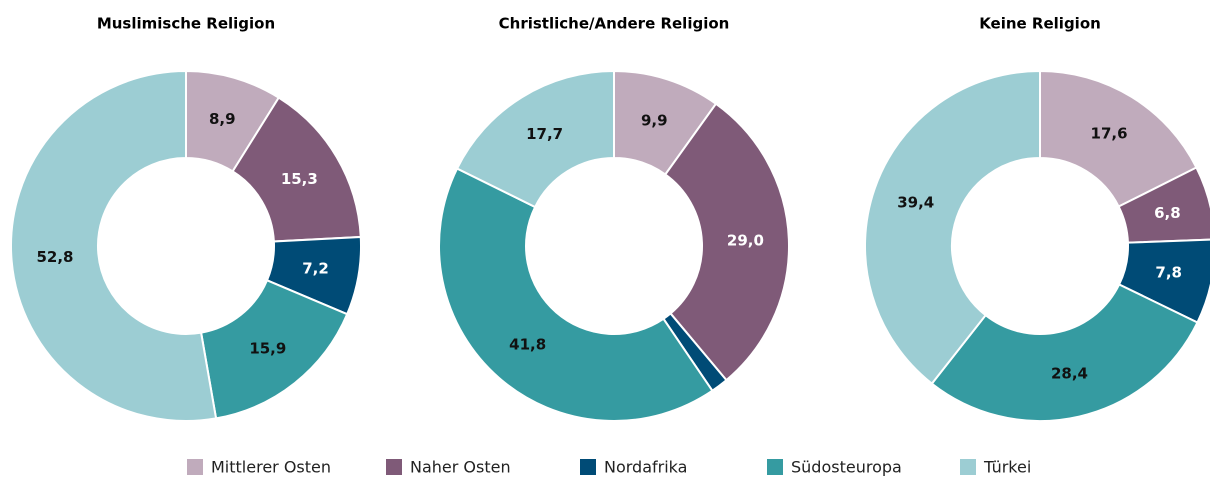 The image size is (1210, 487). I want to click on chart-title: Christliche/Andere Religion, so click(614, 24).